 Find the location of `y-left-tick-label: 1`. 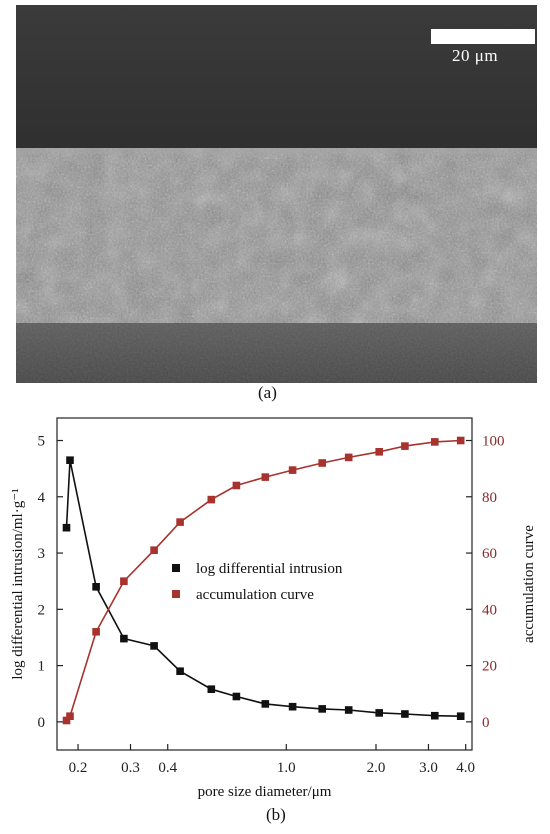

y-left-tick-label: 1 is located at coordinates (42, 667).